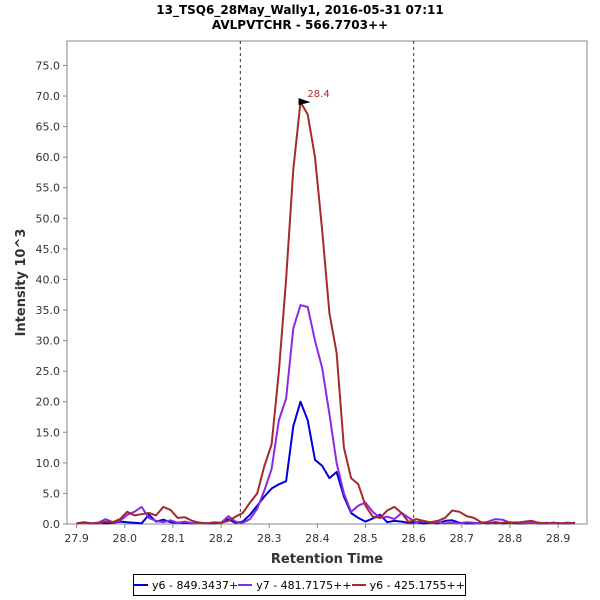 The width and height of the screenshot is (600, 600). Describe the element at coordinates (304, 585) in the screenshot. I see `legend-label: y7 - 481.7175++` at that location.